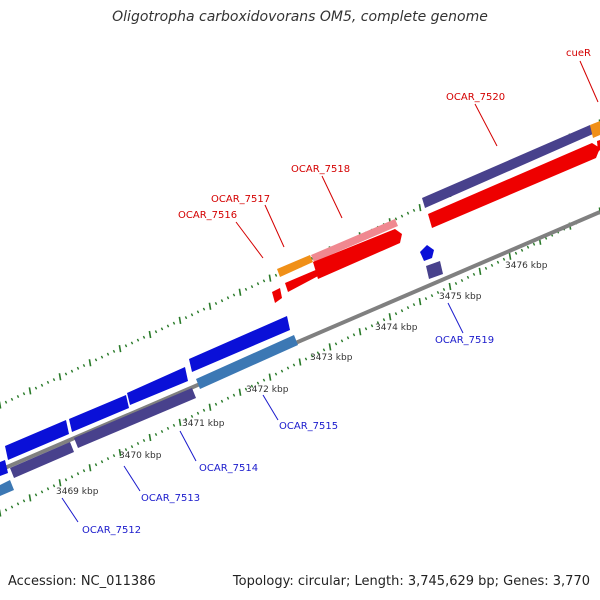 This screenshot has width=600, height=600. What do you see at coordinates (434, 270) in the screenshot?
I see `feature-ocar-7519-pseudo` at bounding box center [434, 270].